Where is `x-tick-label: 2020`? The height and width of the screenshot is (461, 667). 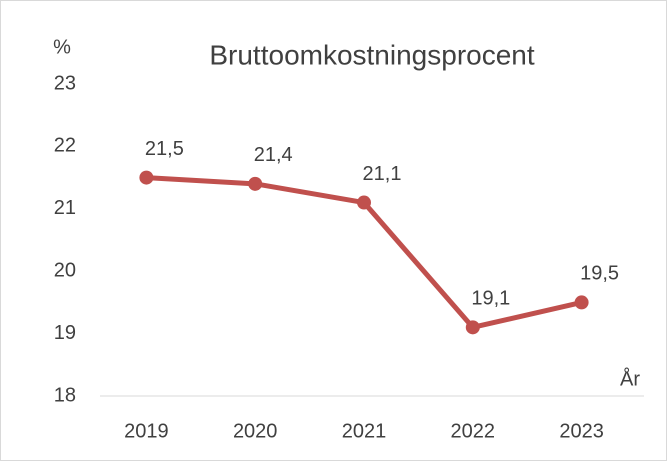 x-tick-label: 2020 is located at coordinates (255, 431).